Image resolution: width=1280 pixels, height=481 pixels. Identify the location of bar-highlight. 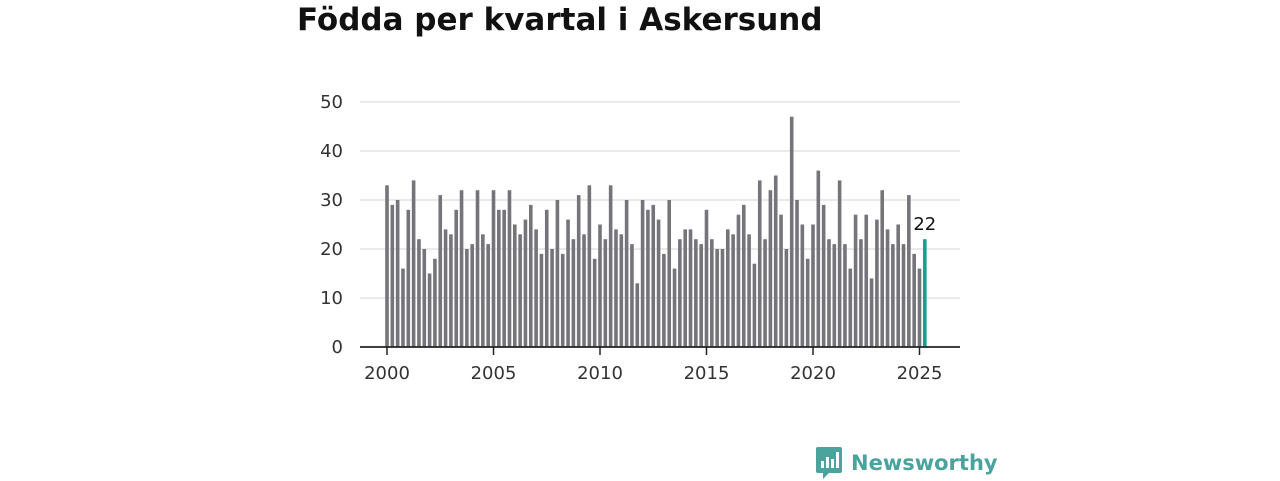
(925, 293).